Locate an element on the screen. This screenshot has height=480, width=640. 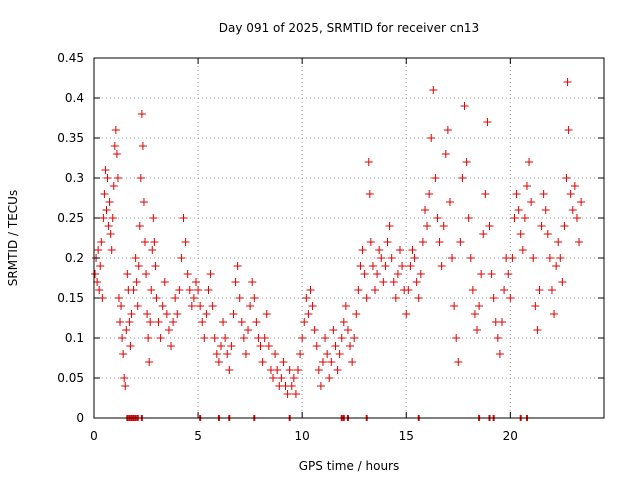
x-tick-label: 0 is located at coordinates (94, 436).